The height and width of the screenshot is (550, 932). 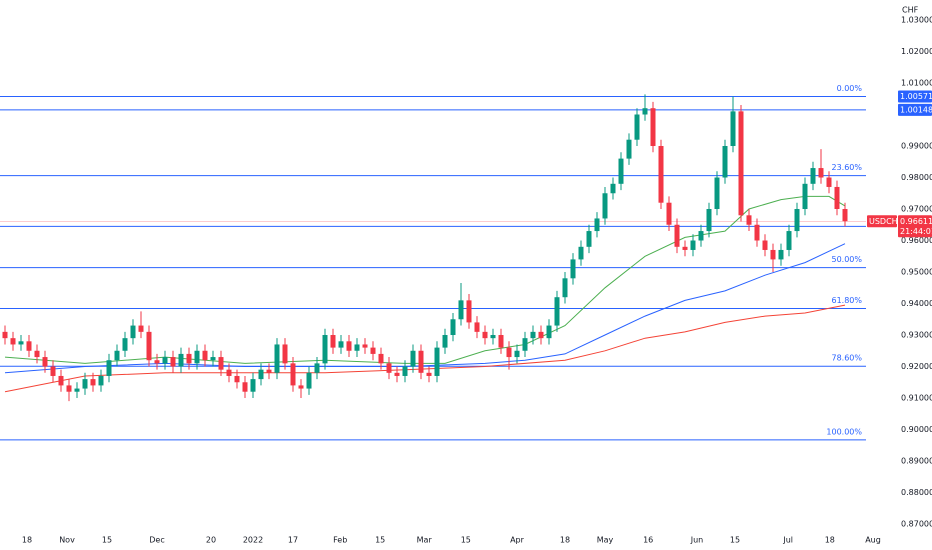 I want to click on y-tick-label: 0.93000, so click(x=916, y=335).